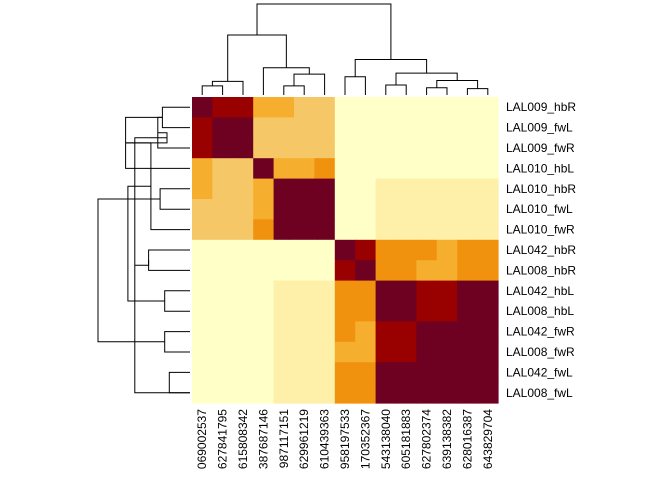  Describe the element at coordinates (243, 439) in the screenshot. I see `column-label: 615808342` at that location.